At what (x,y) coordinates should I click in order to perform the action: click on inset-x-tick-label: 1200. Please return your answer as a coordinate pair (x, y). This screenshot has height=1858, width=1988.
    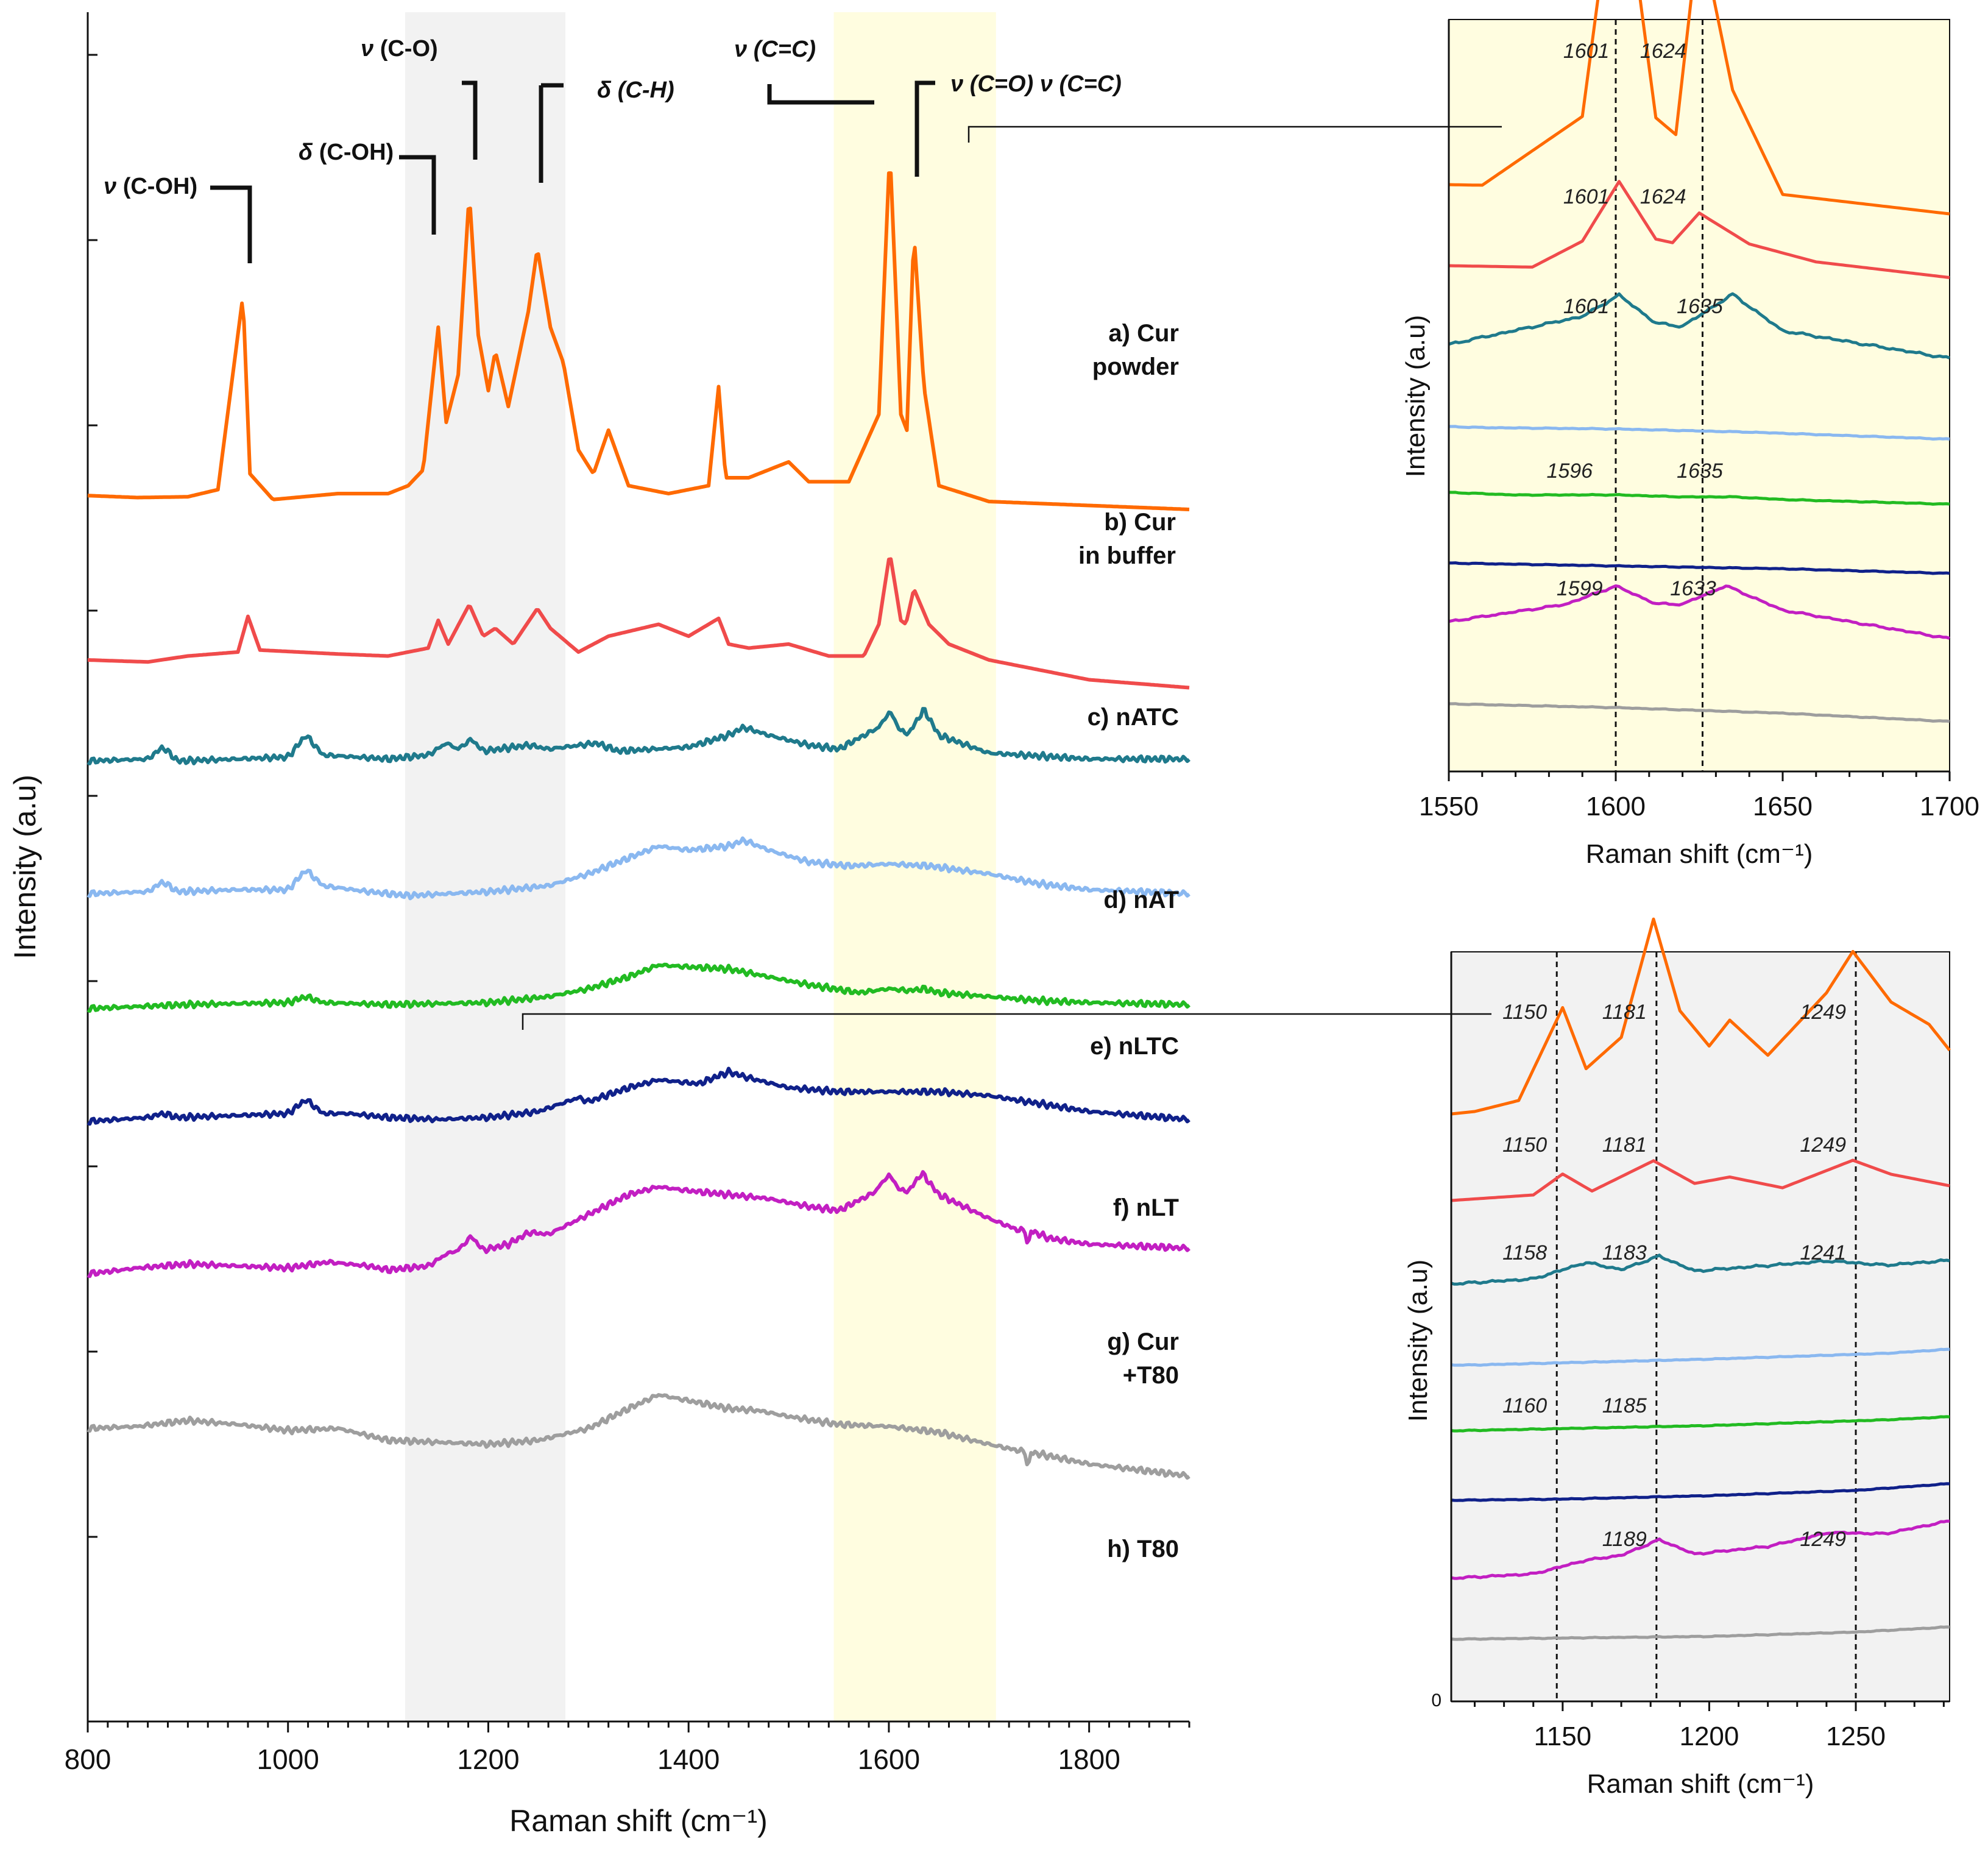
    Looking at the image, I should click on (1709, 1736).